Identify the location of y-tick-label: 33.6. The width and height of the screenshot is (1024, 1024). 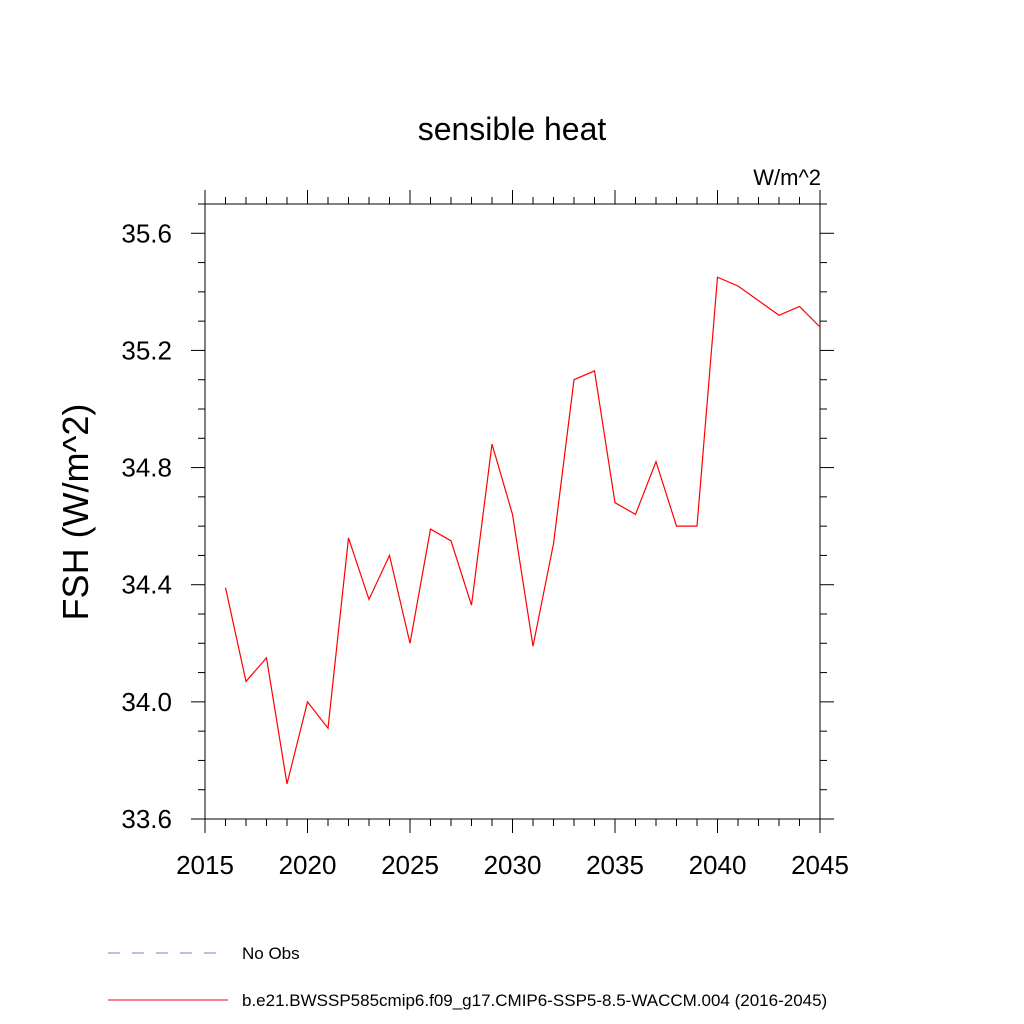
(146, 819).